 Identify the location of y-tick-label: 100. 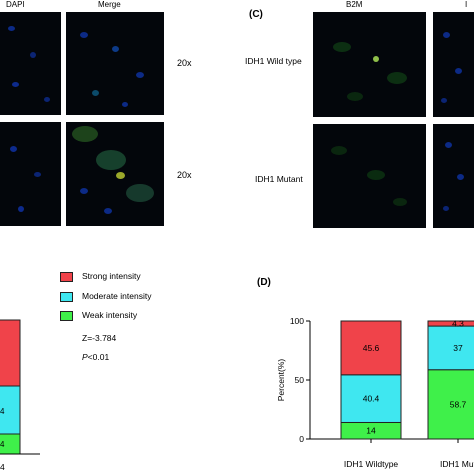
(297, 321).